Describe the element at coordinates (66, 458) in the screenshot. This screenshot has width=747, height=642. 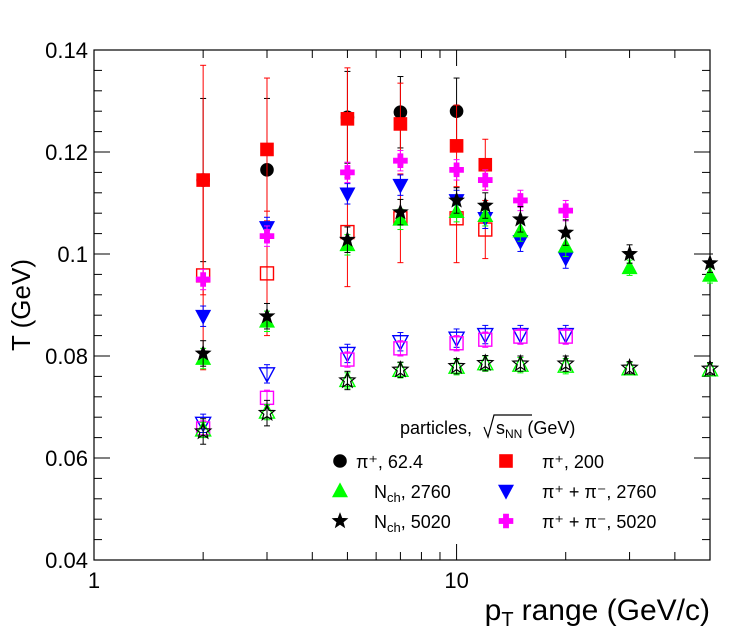
I see `y-tick-label: 0.06` at that location.